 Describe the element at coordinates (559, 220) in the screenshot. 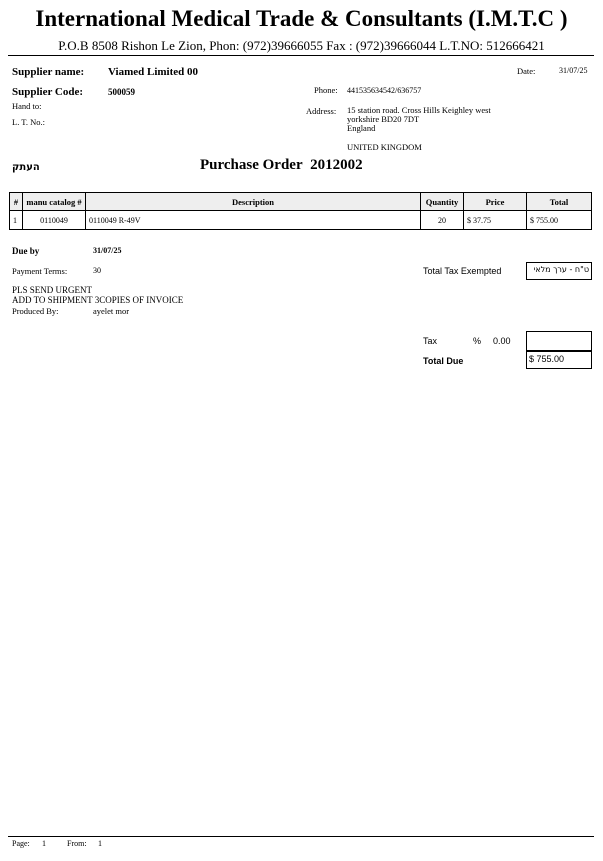

I see `cell-total: $ 755.00` at that location.